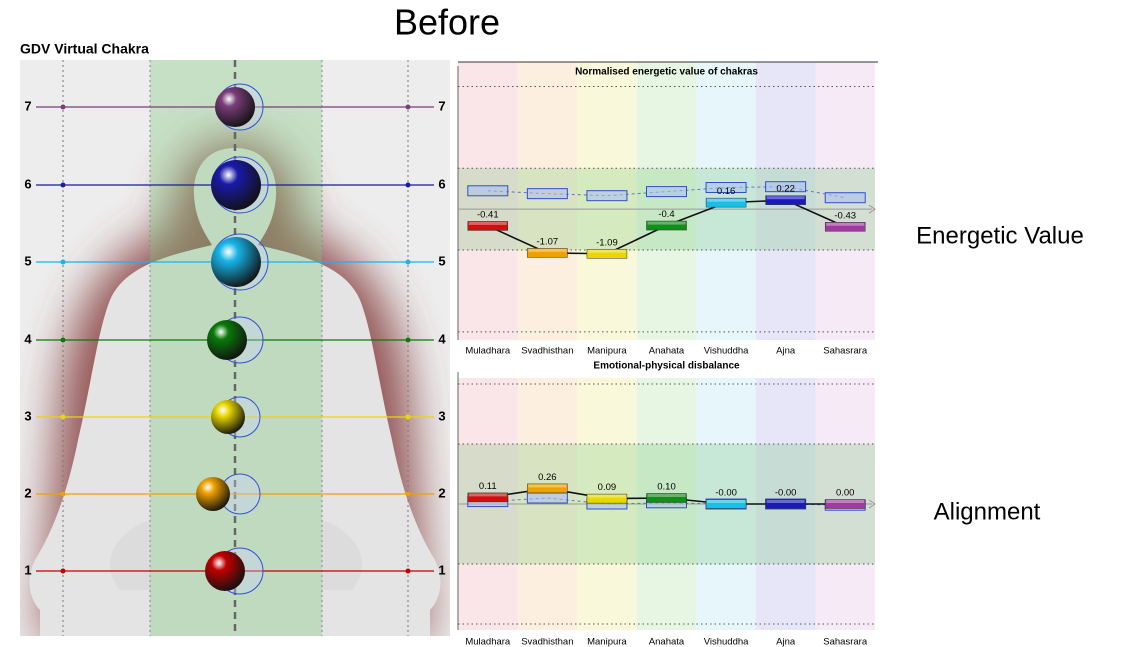 Image resolution: width=1140 pixels, height=647 pixels. Describe the element at coordinates (666, 487) in the screenshot. I see `value-label: 0.10` at that location.